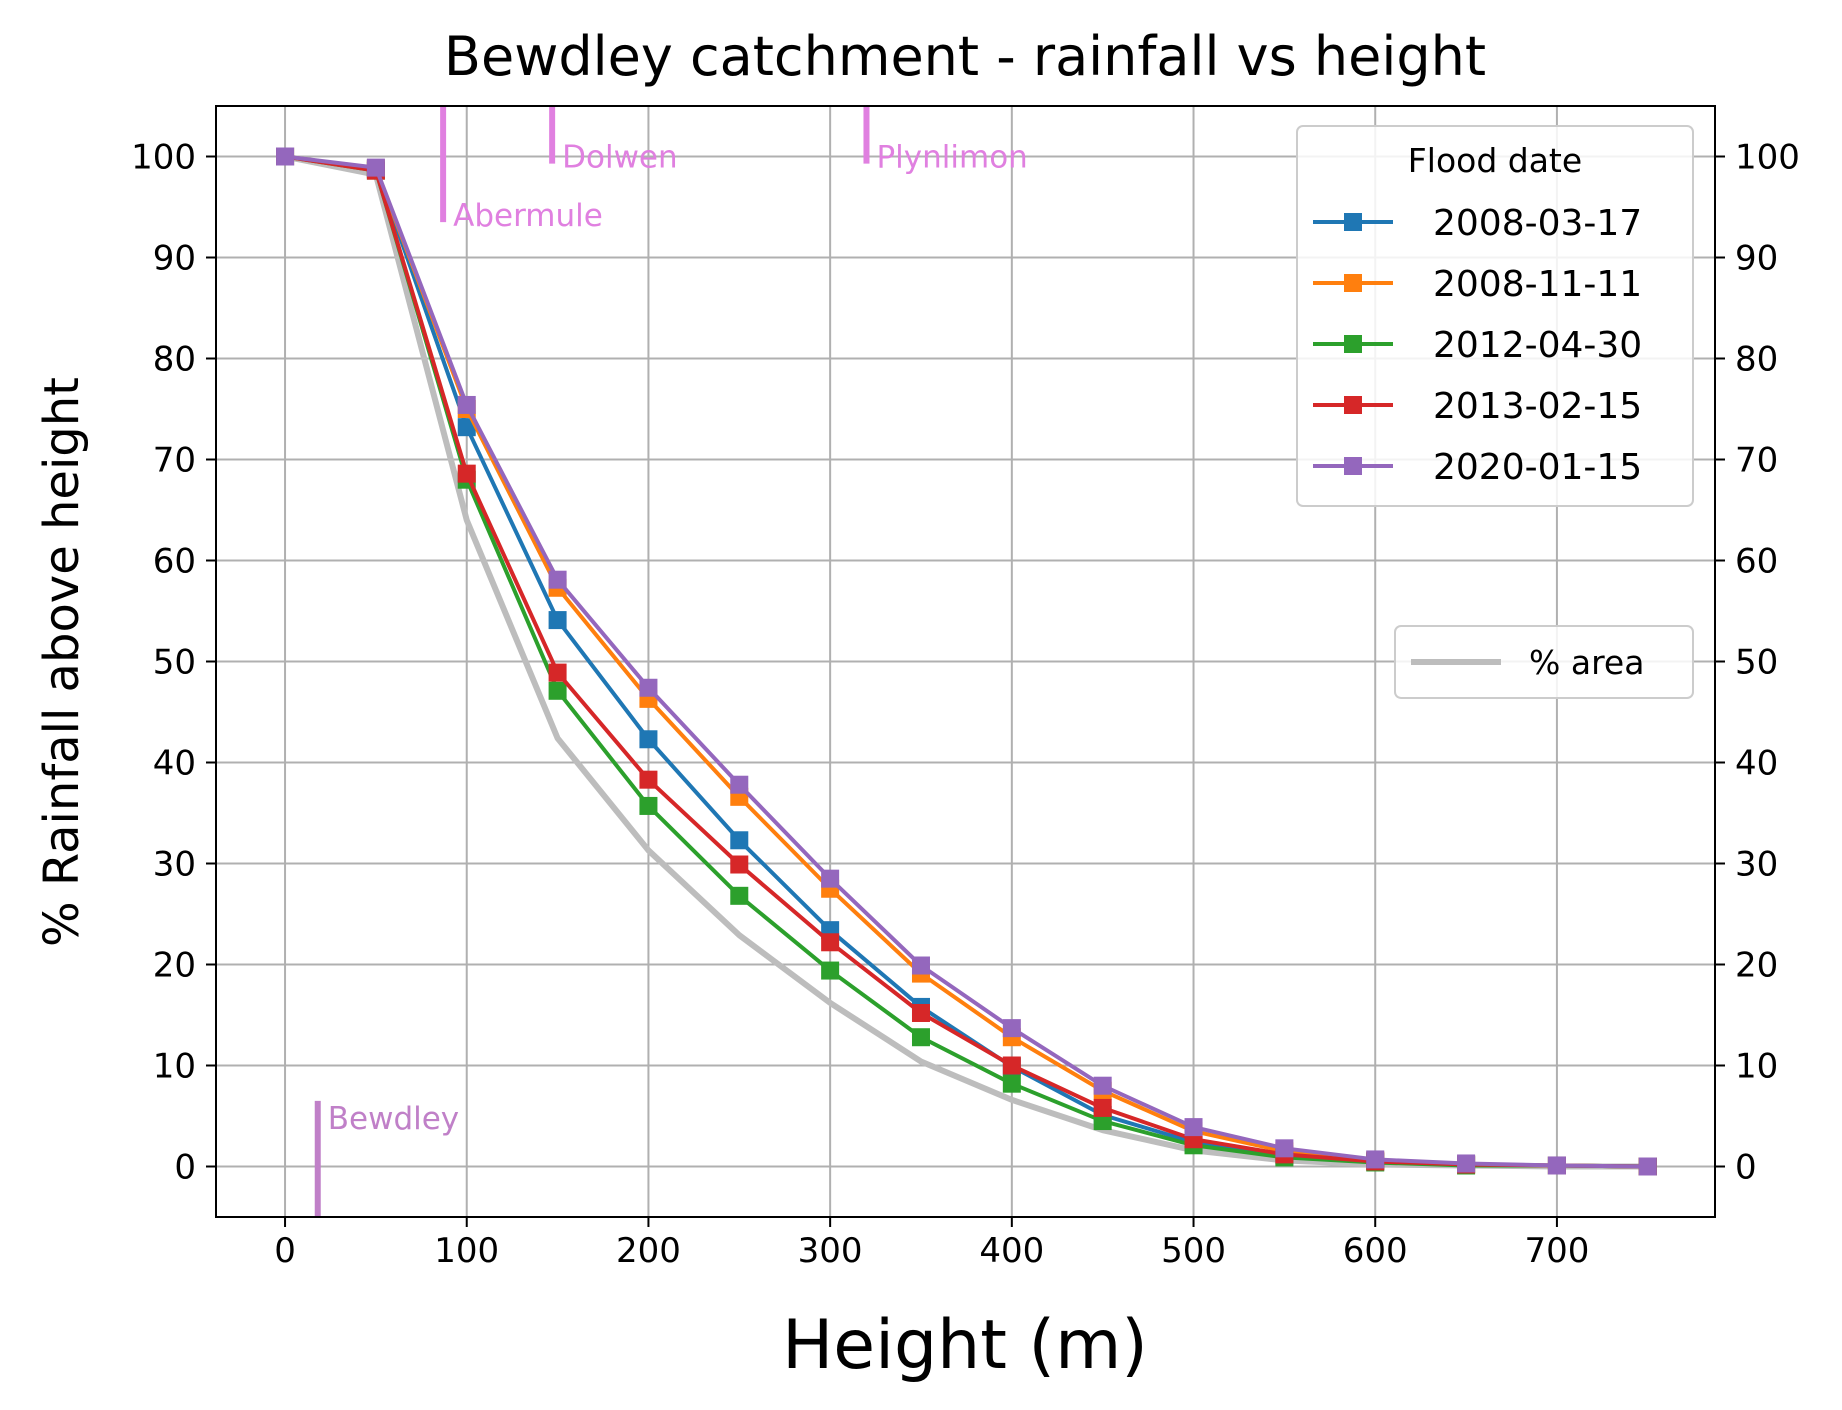 The height and width of the screenshot is (1410, 1842). I want to click on x-tick-label: 200, so click(648, 1251).